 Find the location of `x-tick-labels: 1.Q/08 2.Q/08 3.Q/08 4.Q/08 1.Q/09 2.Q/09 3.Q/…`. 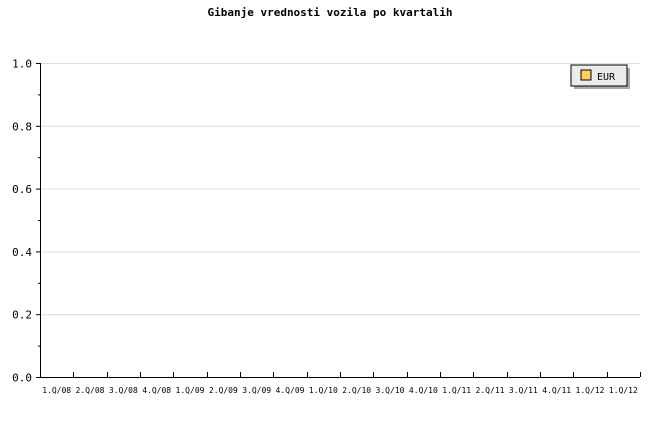

x-tick-labels: 1.Q/08 2.Q/08 3.Q/08 4.Q/08 1.Q/09 2.Q/09 3.Q/… is located at coordinates (340, 390).